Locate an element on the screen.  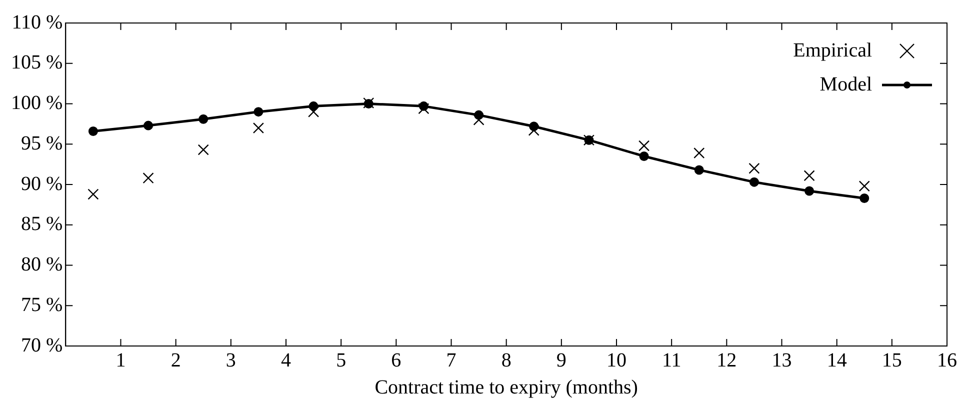
legend-label: Empirical is located at coordinates (832, 50).